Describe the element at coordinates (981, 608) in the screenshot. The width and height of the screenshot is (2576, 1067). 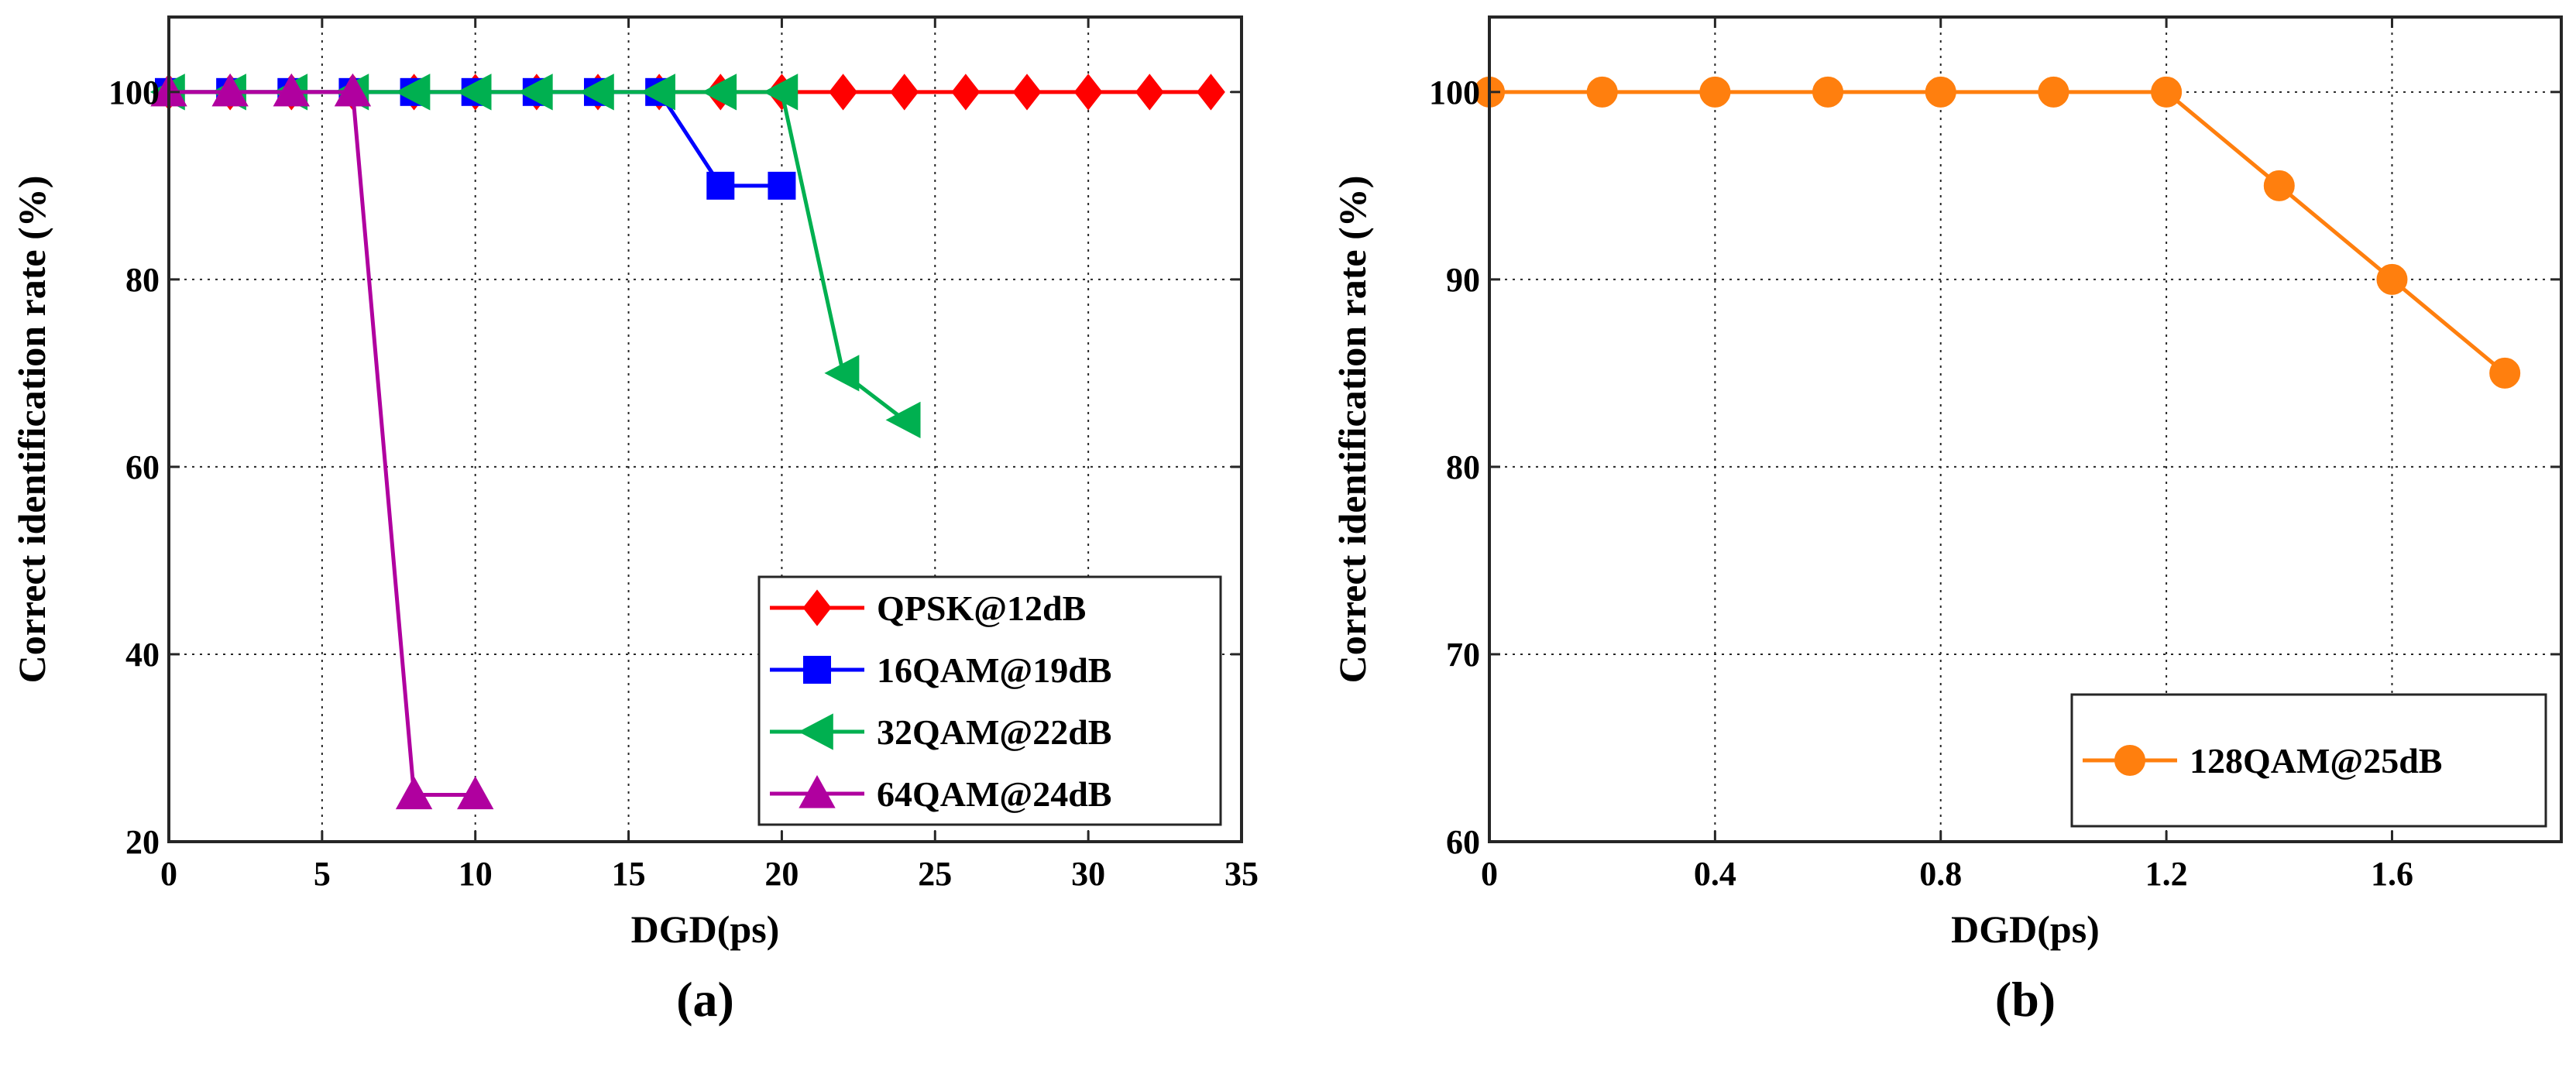
I see `legend-entry: QPSK@12dB` at that location.